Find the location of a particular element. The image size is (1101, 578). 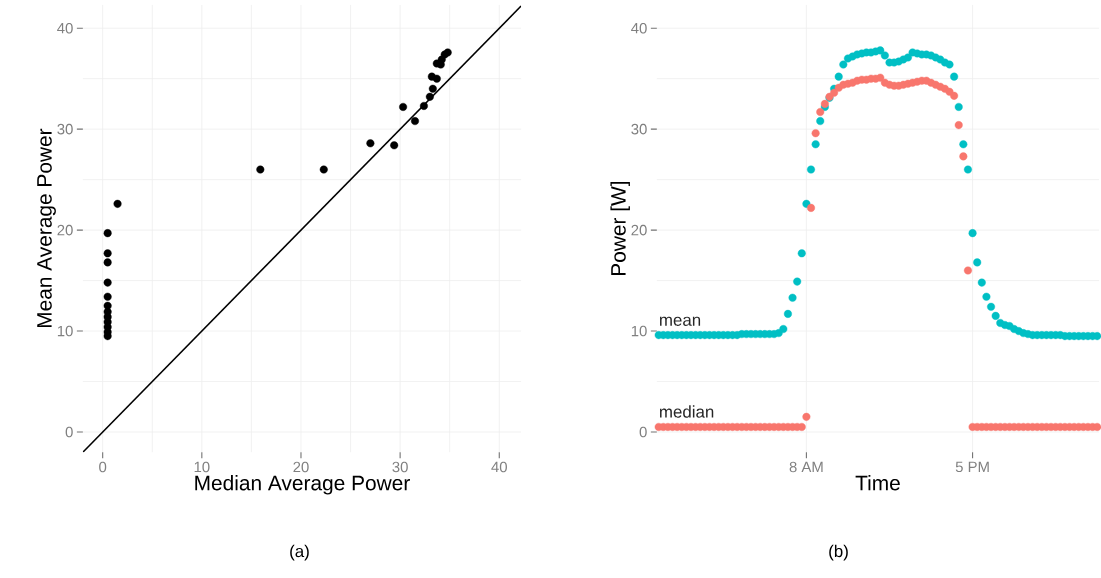

text: (a) is located at coordinates (299, 552).